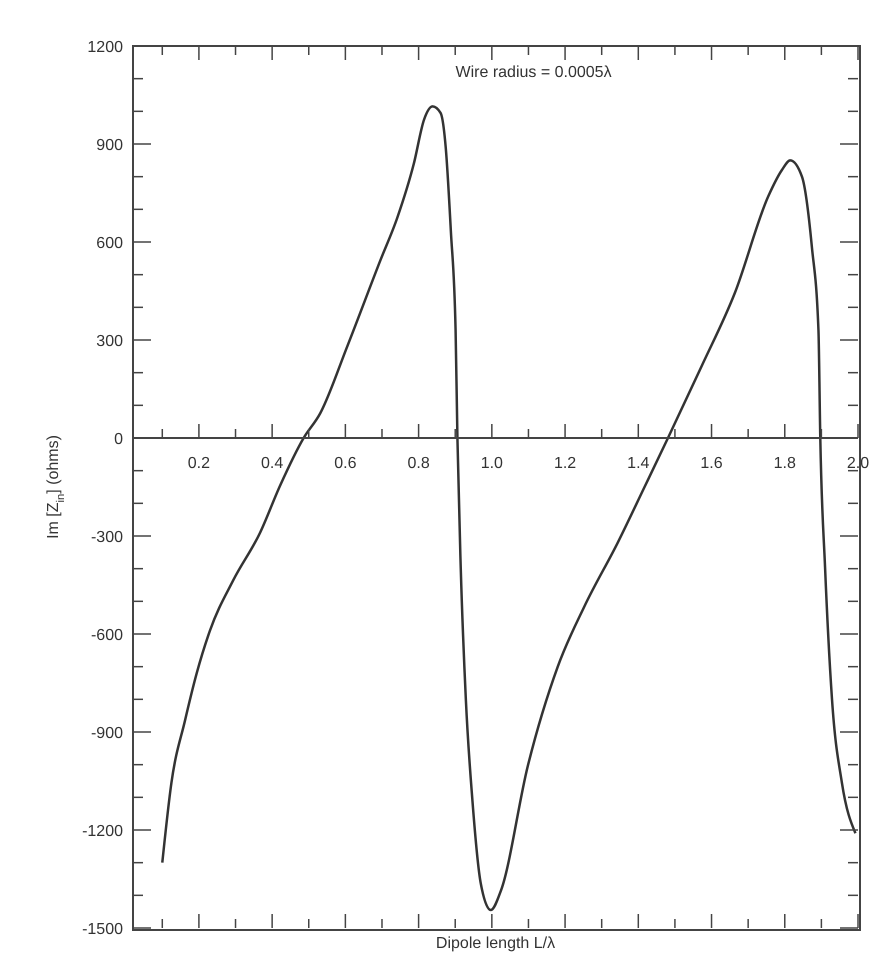 Image resolution: width=888 pixels, height=964 pixels. I want to click on y-tick-label: -1500, so click(103, 929).